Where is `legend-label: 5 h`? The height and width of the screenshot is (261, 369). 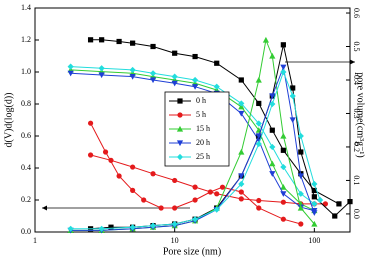 legend-label: 5 h is located at coordinates (201, 114).